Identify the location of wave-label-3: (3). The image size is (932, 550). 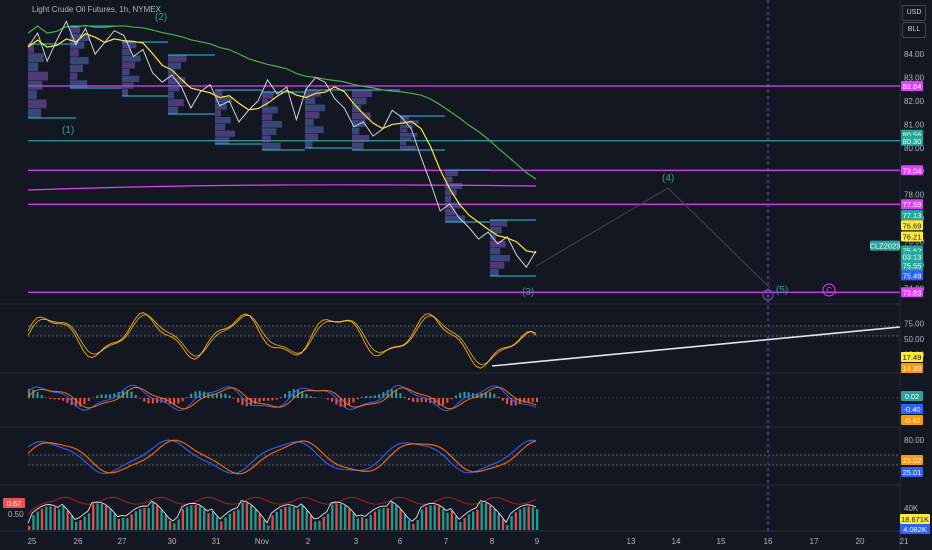
(528, 292).